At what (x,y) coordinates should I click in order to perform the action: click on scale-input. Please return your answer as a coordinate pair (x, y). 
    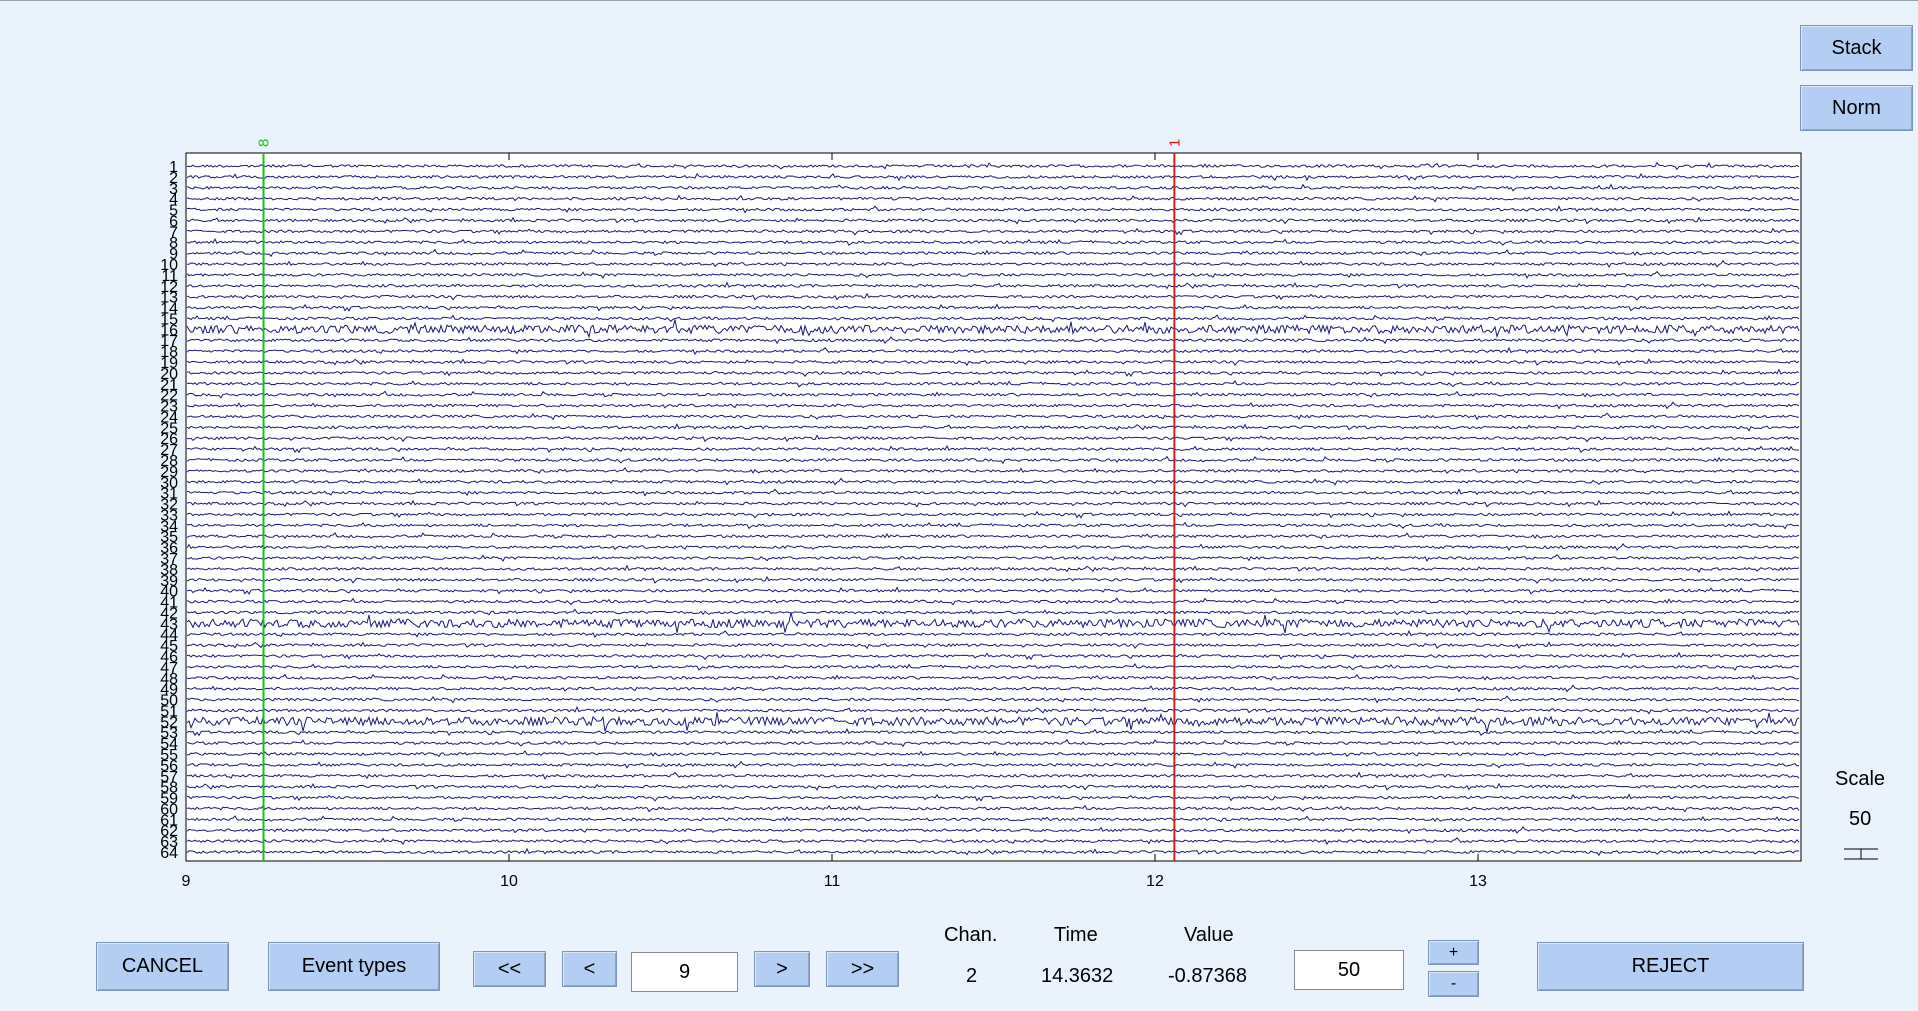
    Looking at the image, I should click on (1349, 970).